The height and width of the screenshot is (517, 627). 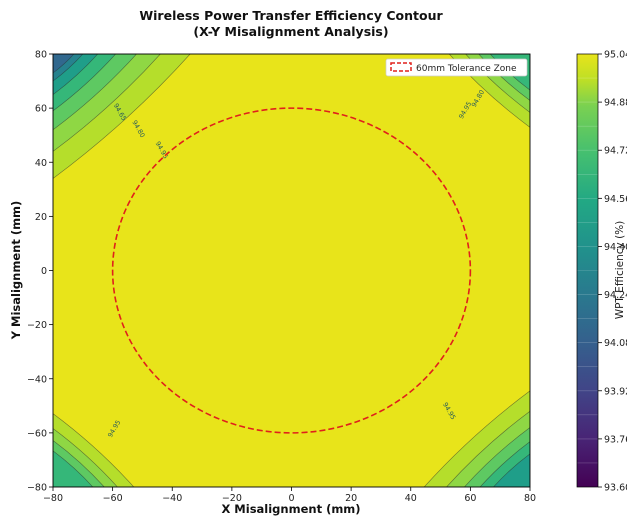 What do you see at coordinates (615, 295) in the screenshot?
I see `colorbar-tick-label: 94.24` at bounding box center [615, 295].